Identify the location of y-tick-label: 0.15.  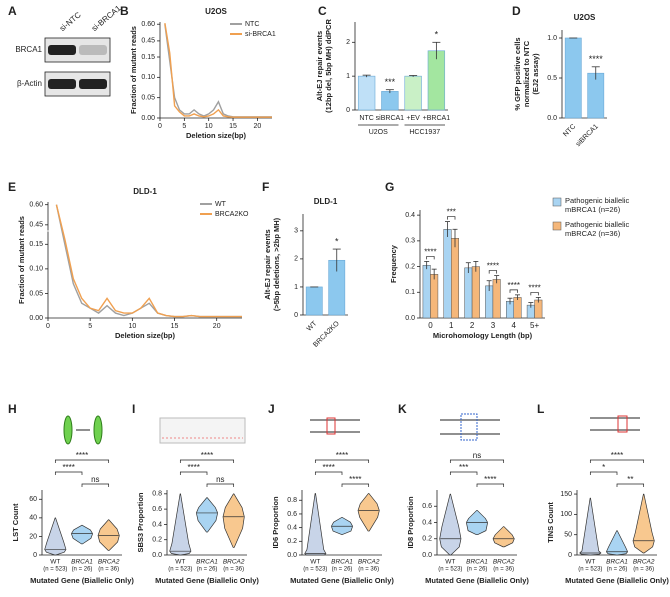
(148, 57).